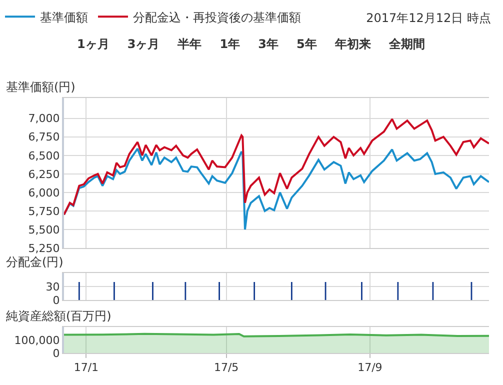 The width and height of the screenshot is (503, 385). I want to click on y-tick-label: 6,250, so click(44, 174).